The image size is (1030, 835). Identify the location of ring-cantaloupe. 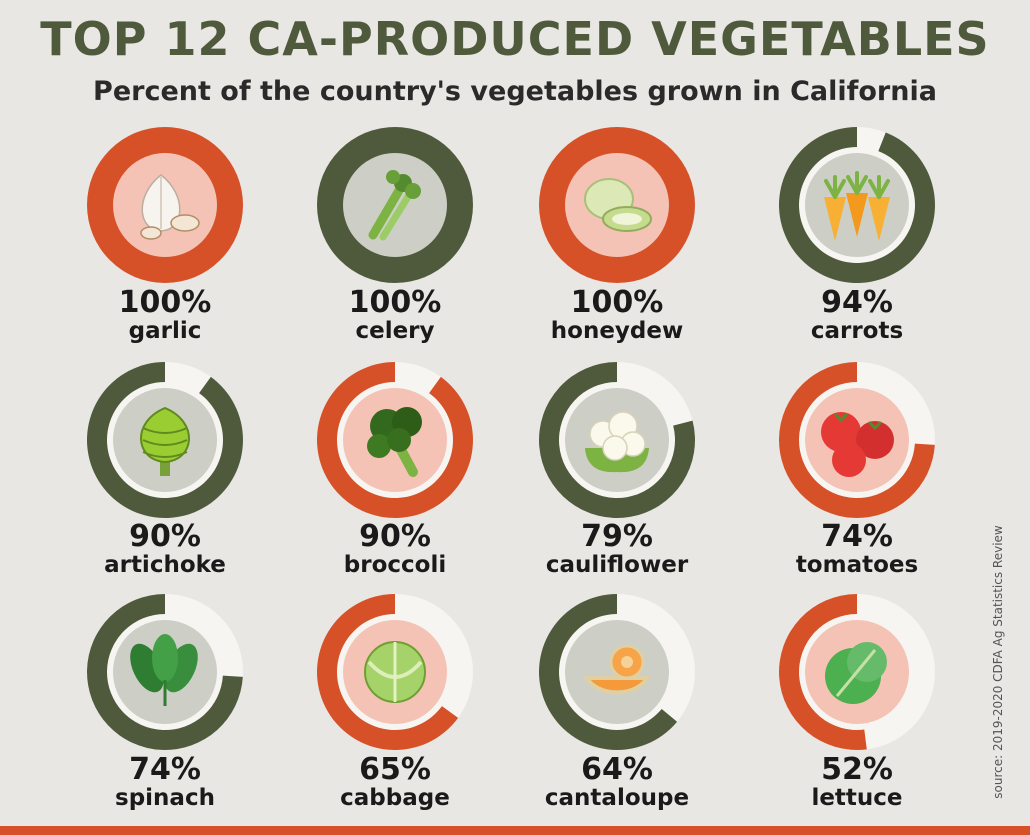
(617, 671).